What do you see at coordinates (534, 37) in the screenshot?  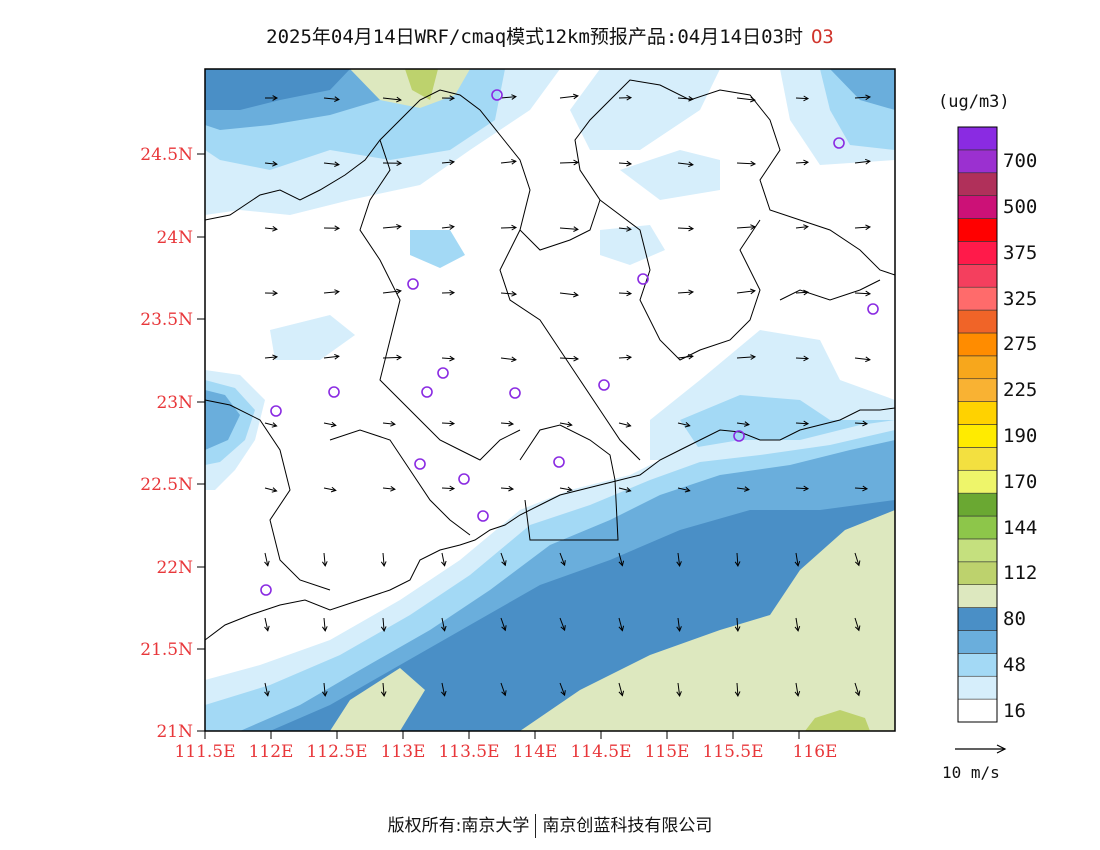 I see `title-text: 2025年04月14日WRF/cmaq模式12km预报产品:04月14日03时` at bounding box center [534, 37].